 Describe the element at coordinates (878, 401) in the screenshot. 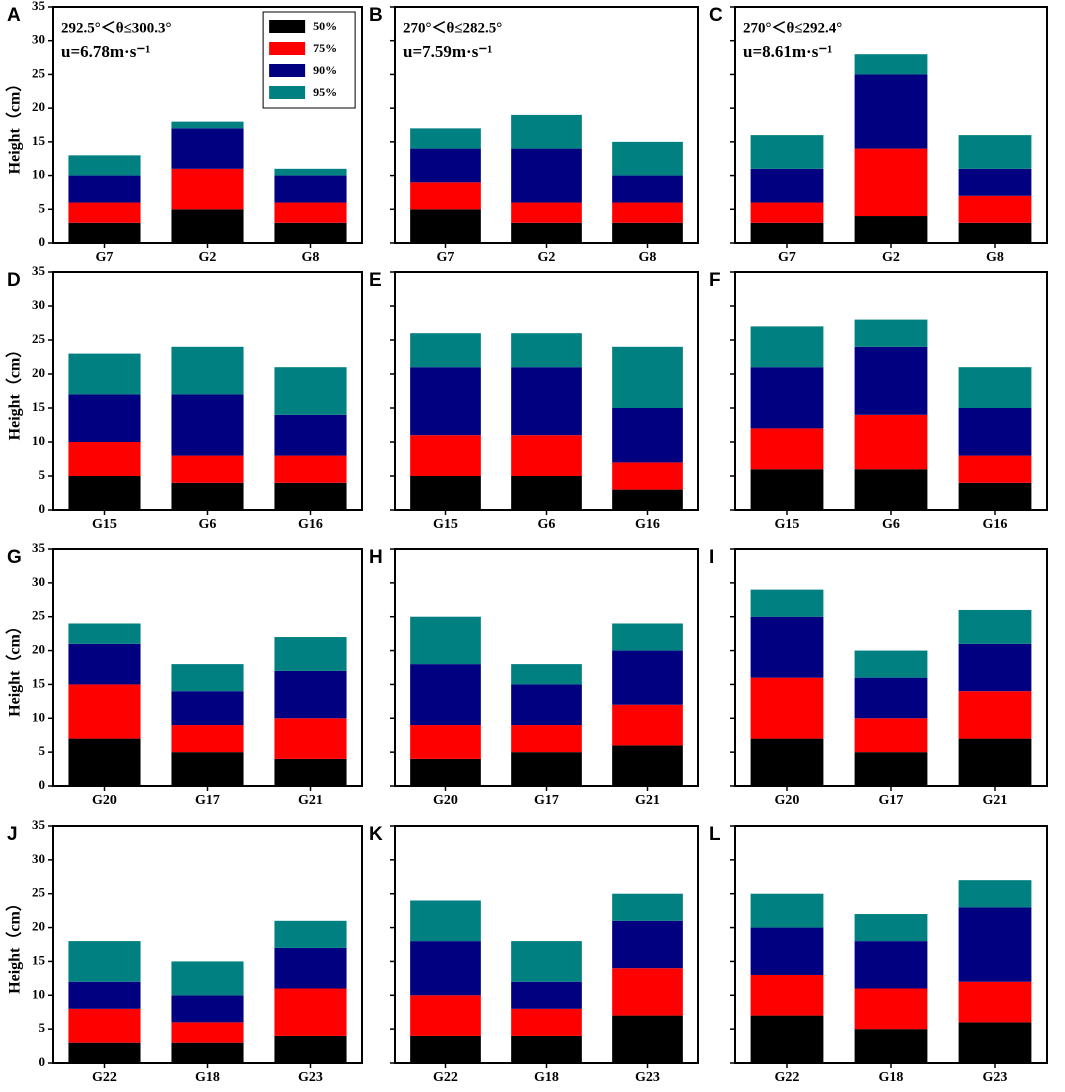

I see `panel: G15 G6 G16 F` at that location.